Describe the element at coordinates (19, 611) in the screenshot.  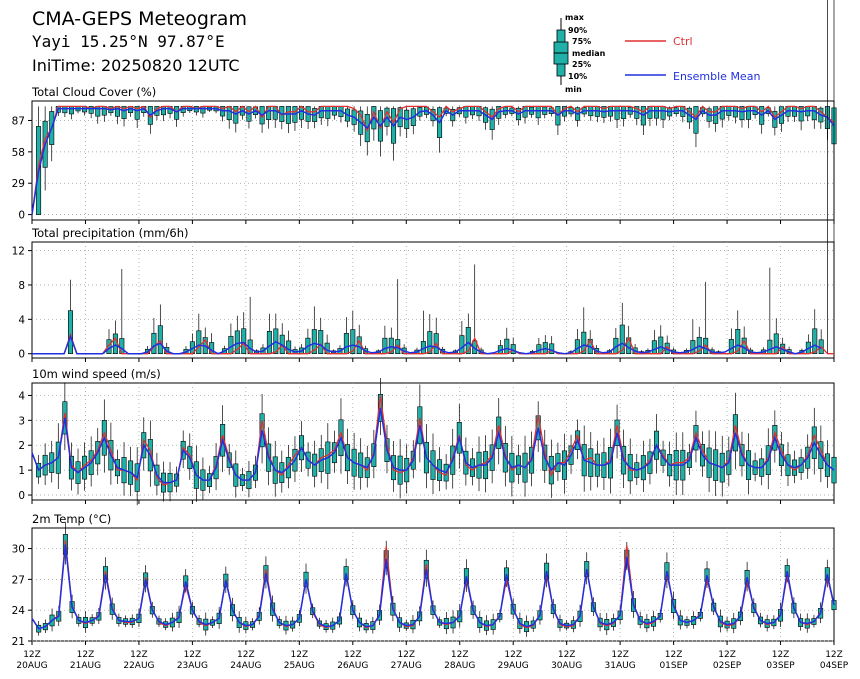
I see `temperature-ytick-label: 24` at that location.